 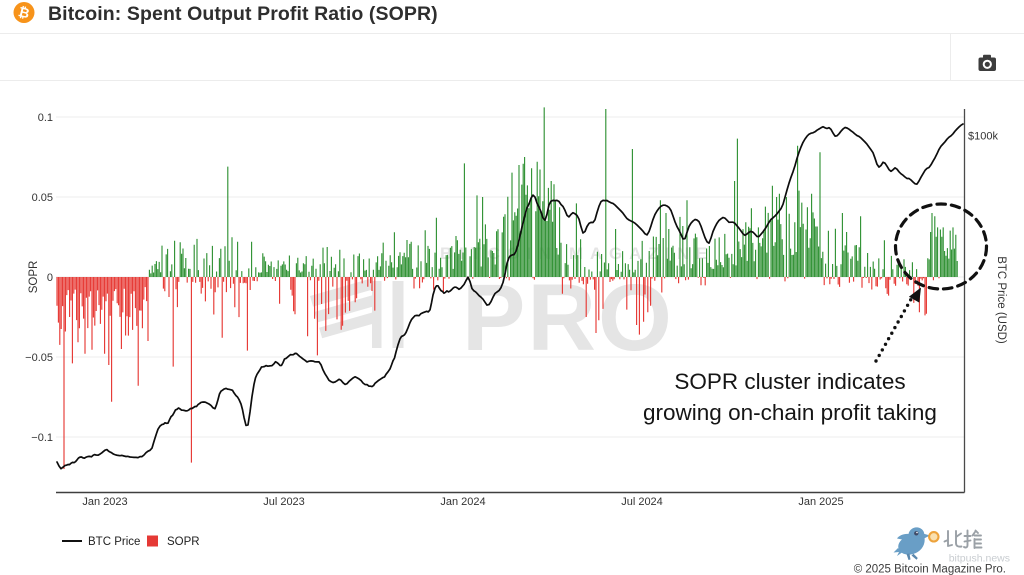 What do you see at coordinates (1001, 300) in the screenshot?
I see `svg-text: BTC Price (USD)` at bounding box center [1001, 300].